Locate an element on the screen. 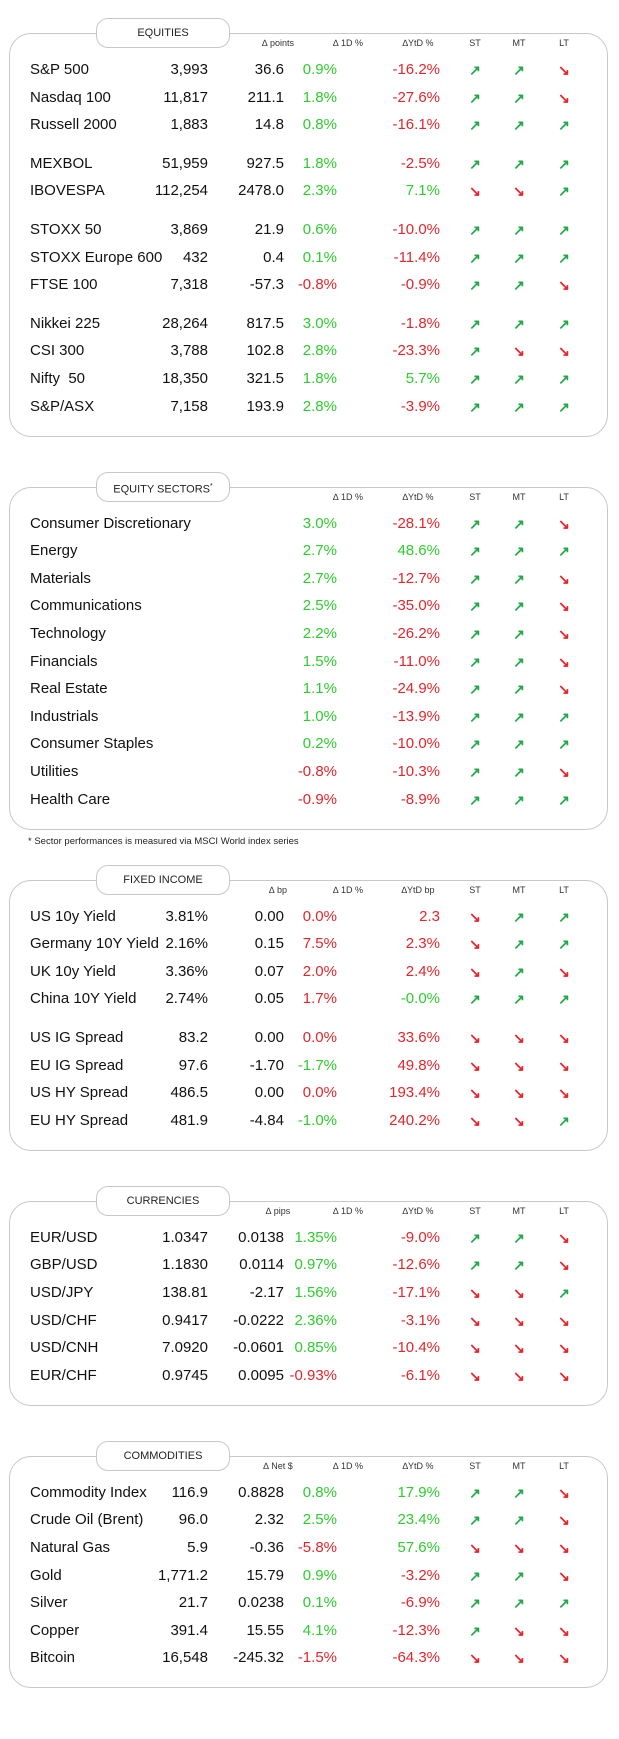  cell-value: 2.7% is located at coordinates (319, 551).